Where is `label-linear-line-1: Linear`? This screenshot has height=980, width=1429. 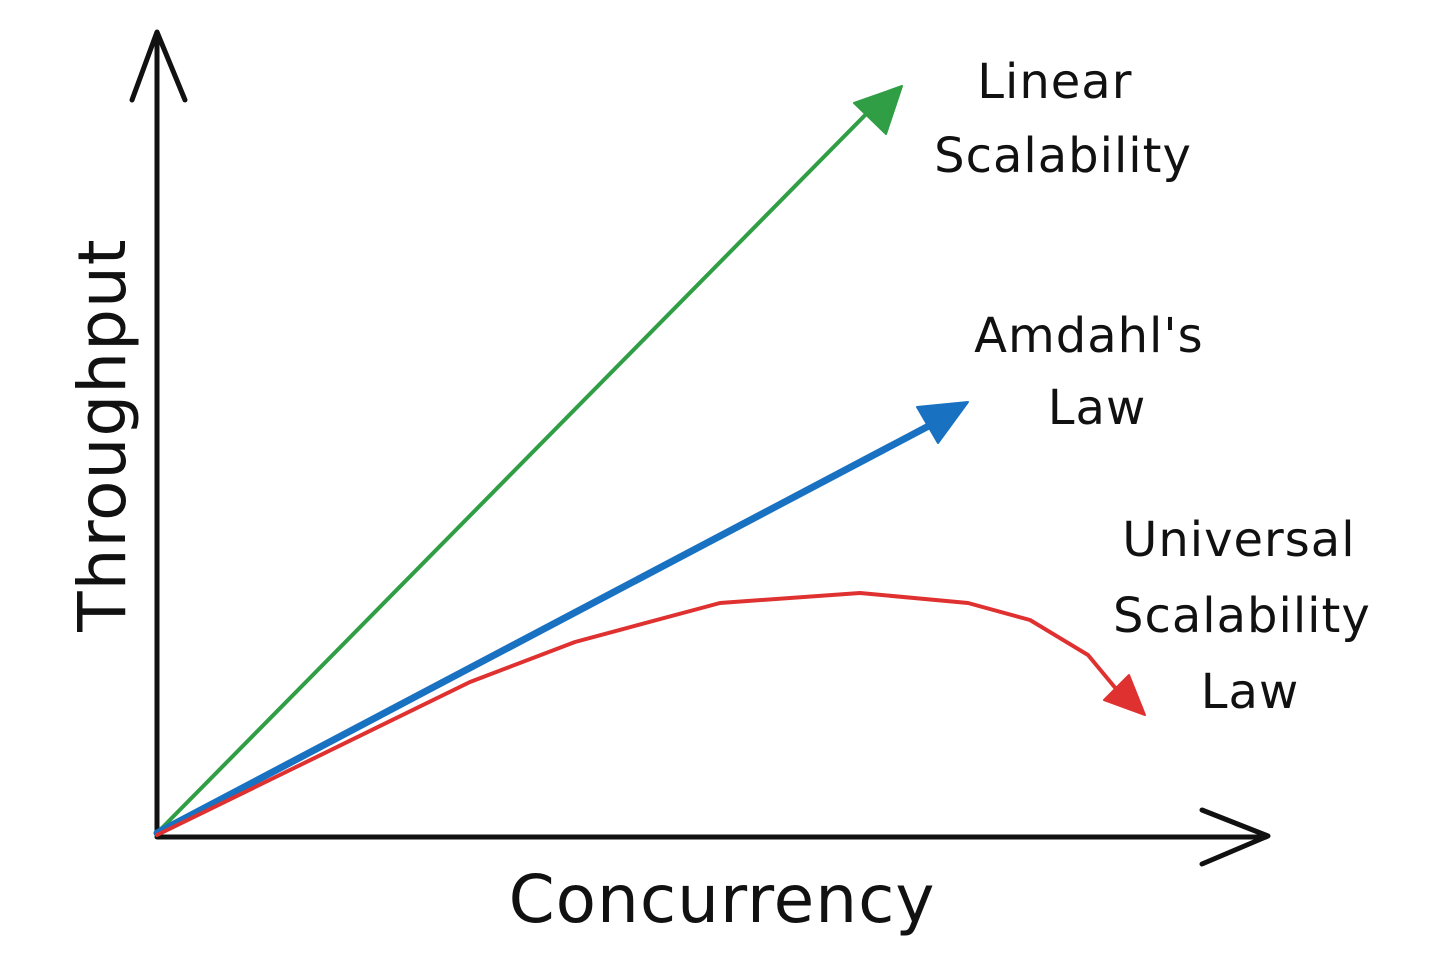
label-linear-line-1: Linear is located at coordinates (1054, 82).